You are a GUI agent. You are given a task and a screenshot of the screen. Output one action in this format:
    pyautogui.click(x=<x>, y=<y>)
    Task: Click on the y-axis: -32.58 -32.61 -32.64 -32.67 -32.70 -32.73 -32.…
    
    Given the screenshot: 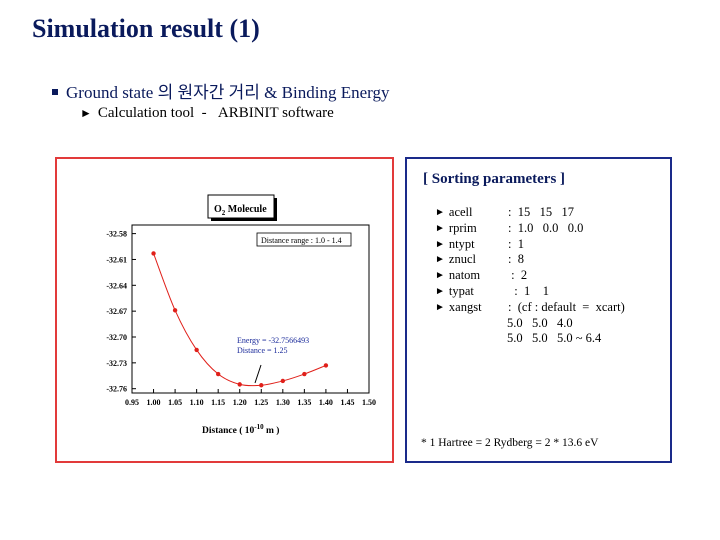 What is the action you would take?
    pyautogui.click(x=121, y=312)
    